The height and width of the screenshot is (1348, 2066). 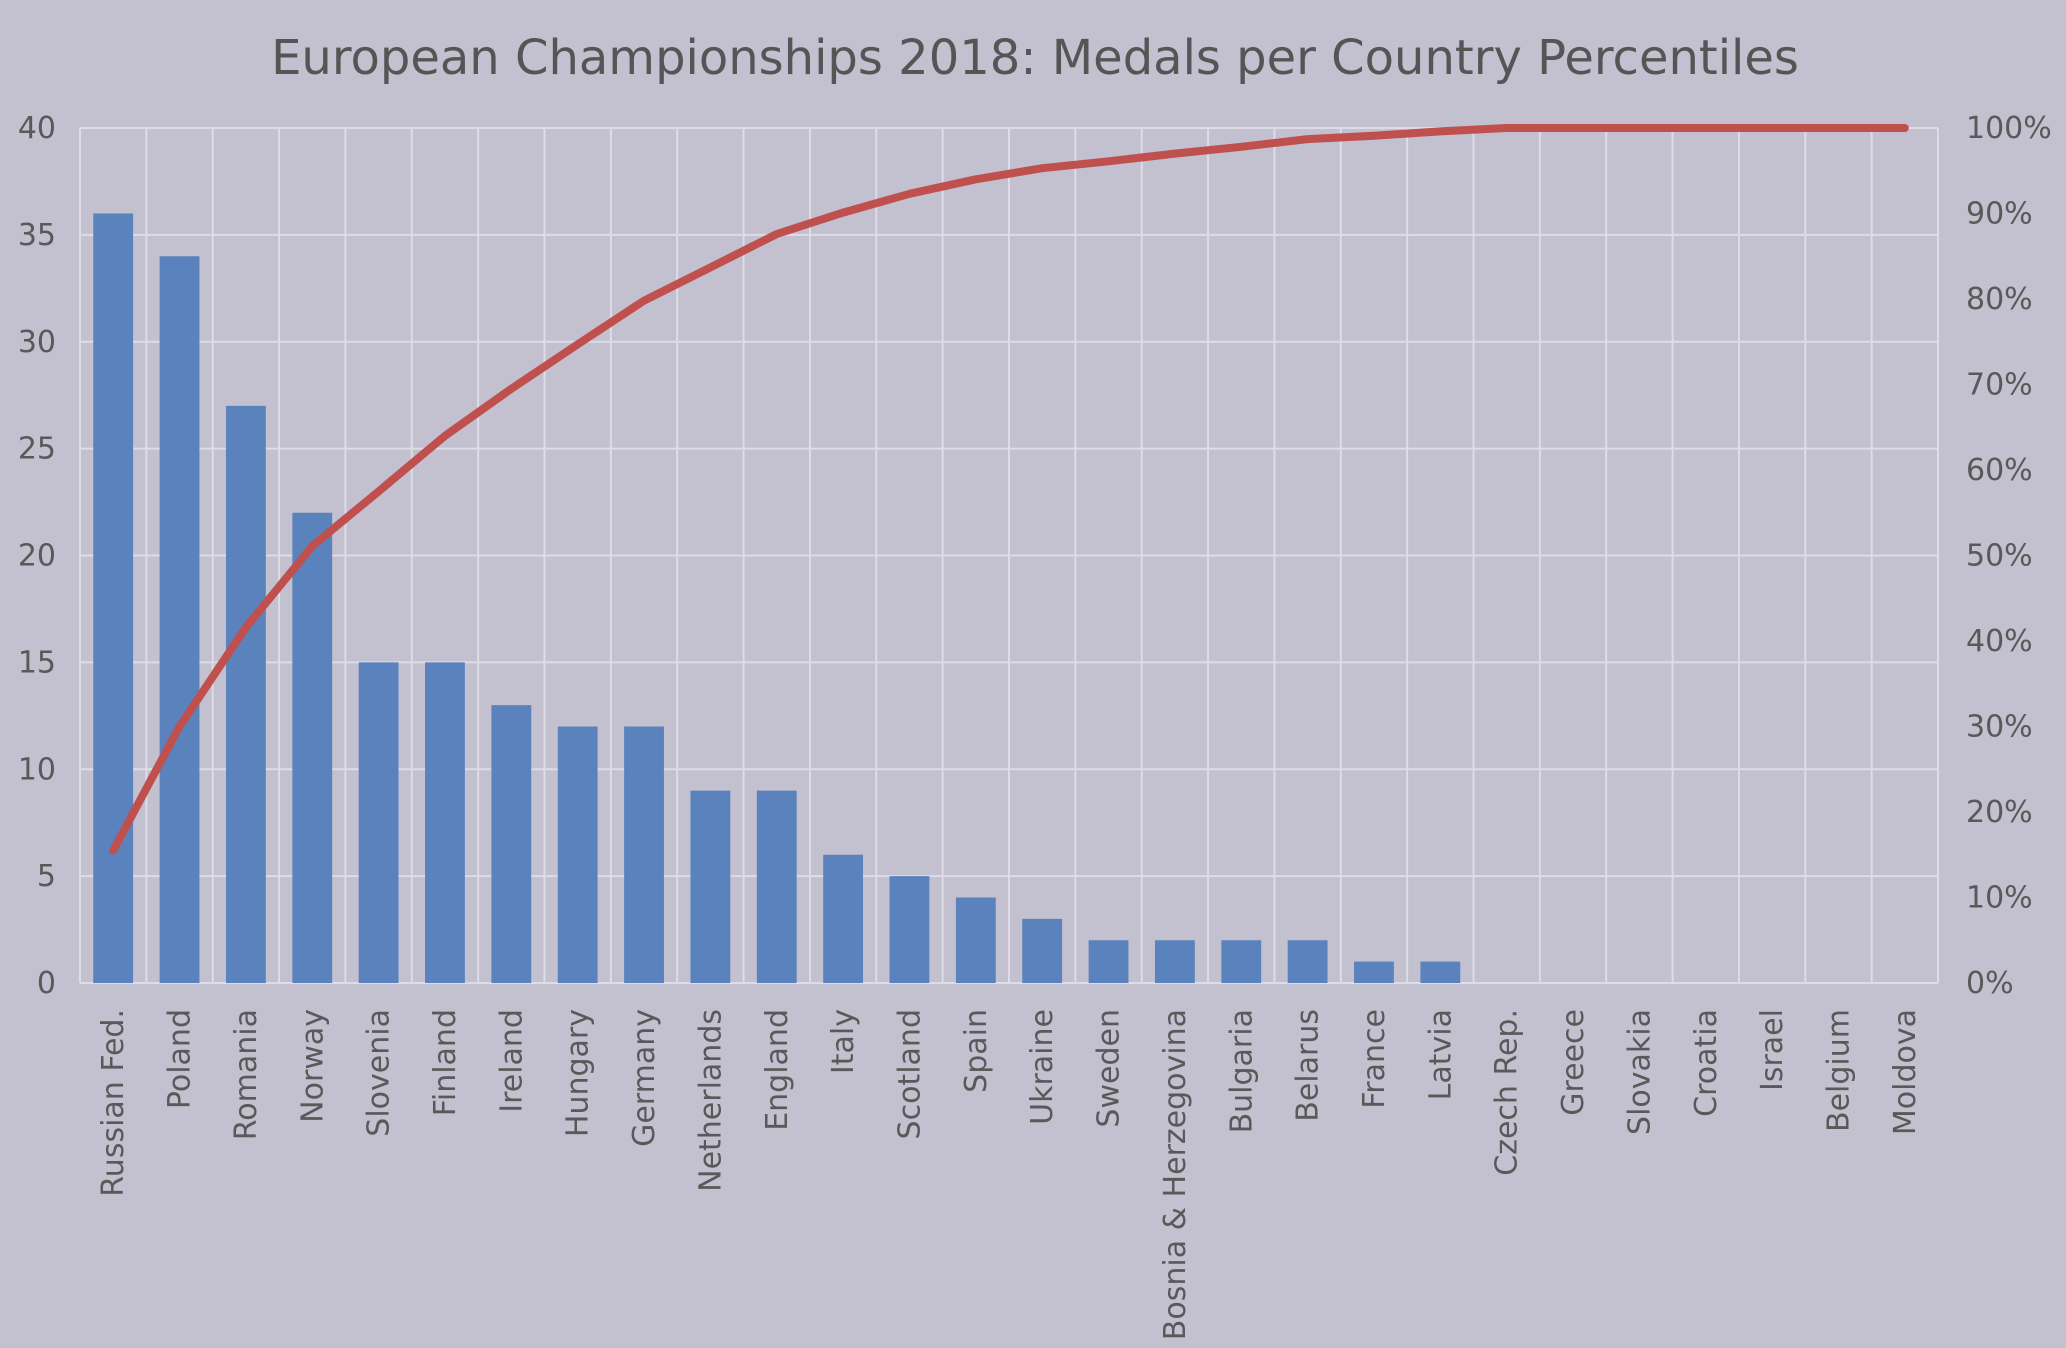 I want to click on y-left-tick-label: 15, so click(x=37, y=662).